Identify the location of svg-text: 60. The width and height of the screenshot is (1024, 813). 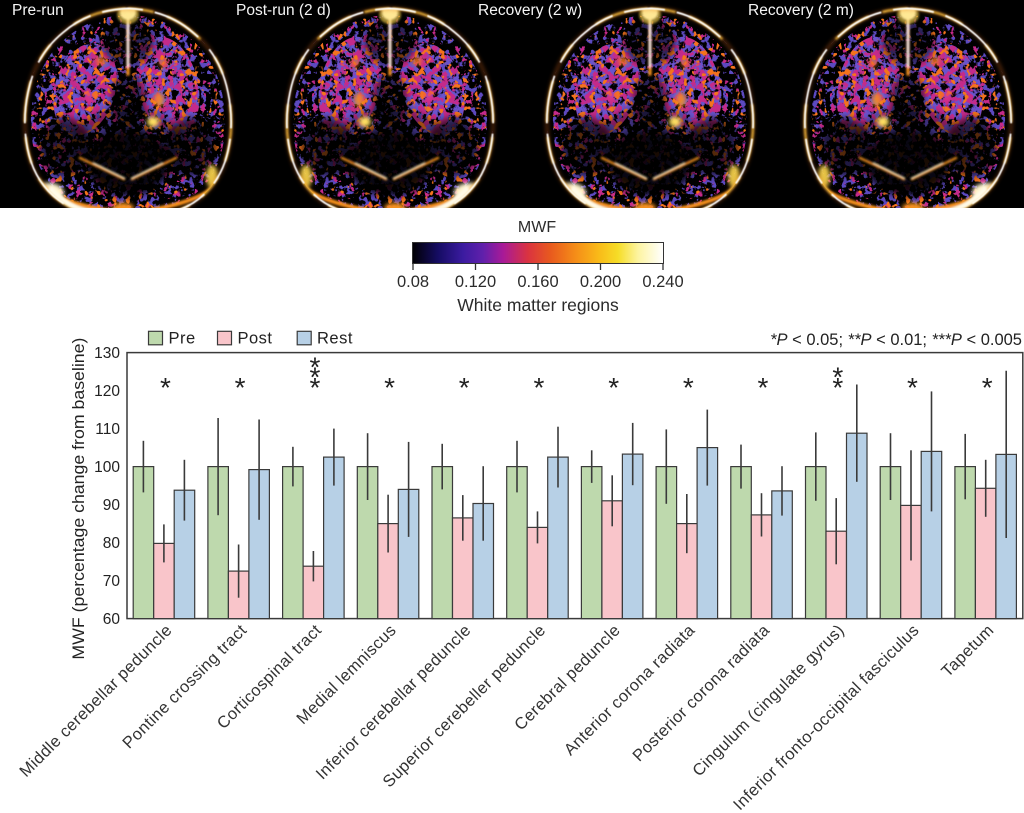
(112, 619).